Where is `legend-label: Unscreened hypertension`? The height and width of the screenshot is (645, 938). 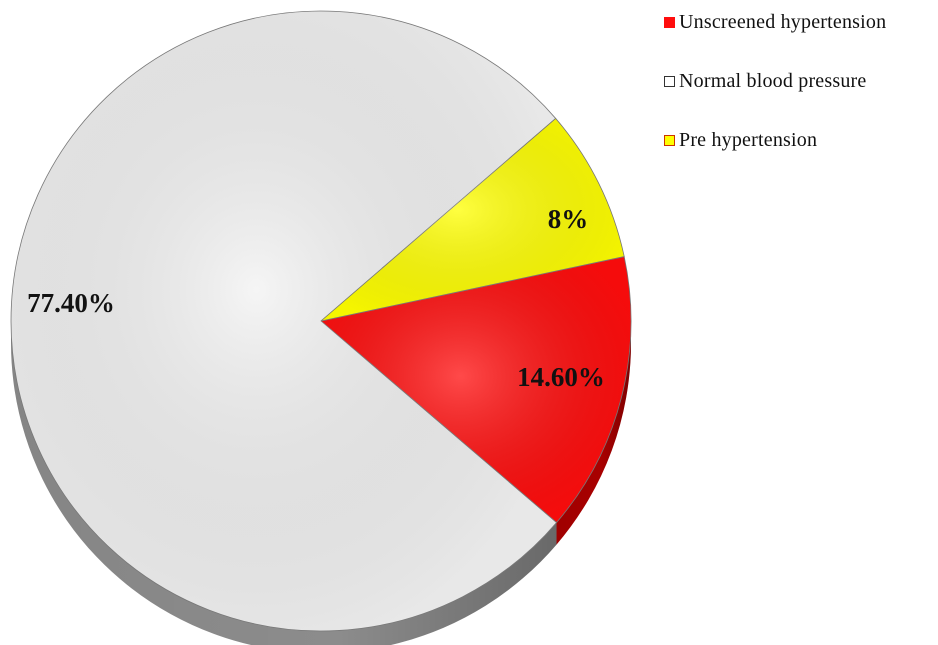
legend-label: Unscreened hypertension is located at coordinates (783, 21).